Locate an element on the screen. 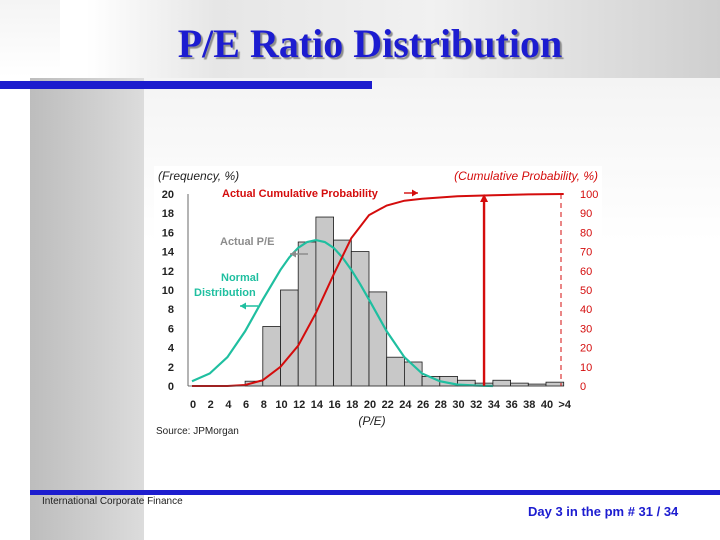 Image resolution: width=720 pixels, height=540 pixels. x-tick-label: 0 is located at coordinates (193, 405).